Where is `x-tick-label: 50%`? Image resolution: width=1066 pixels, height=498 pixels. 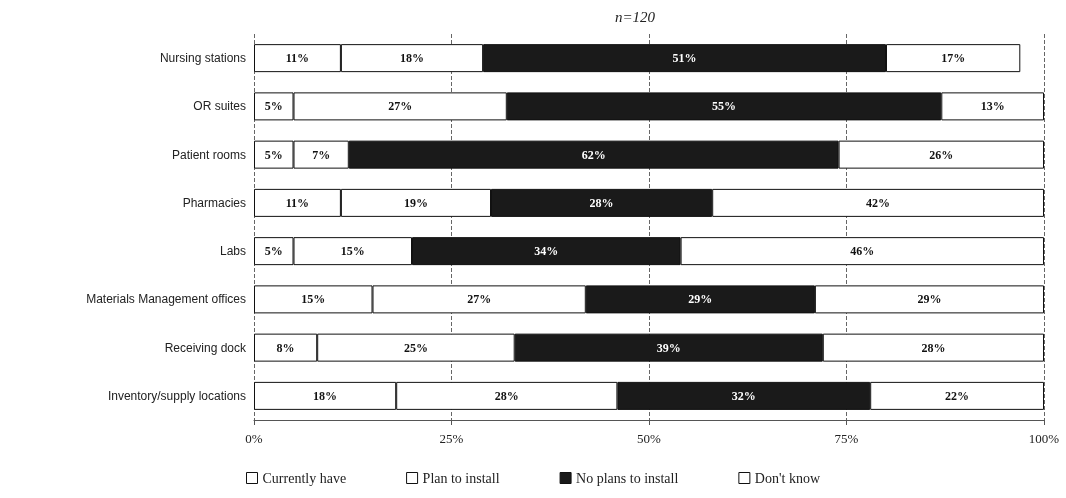 x-tick-label: 50% is located at coordinates (649, 438).